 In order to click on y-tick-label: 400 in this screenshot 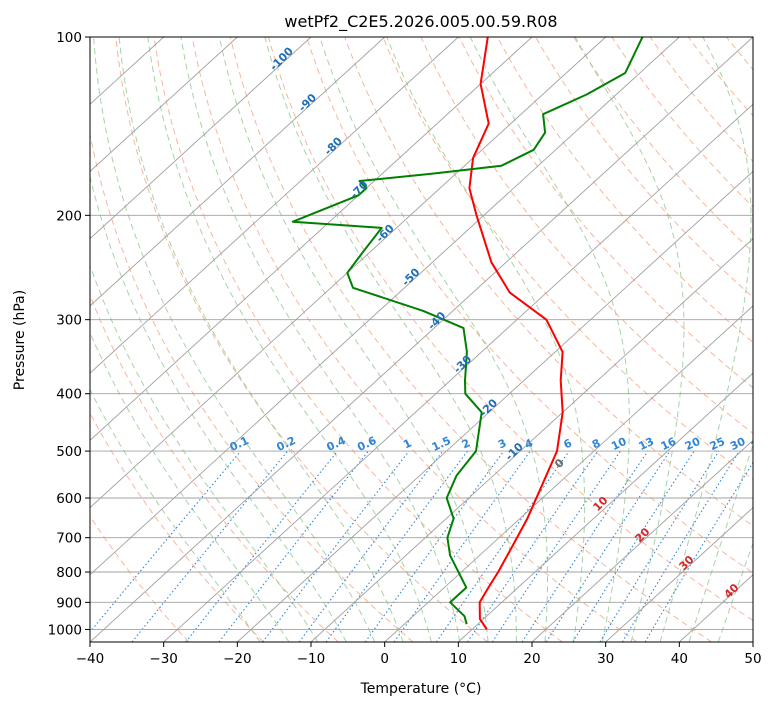, I will do `click(69, 395)`.